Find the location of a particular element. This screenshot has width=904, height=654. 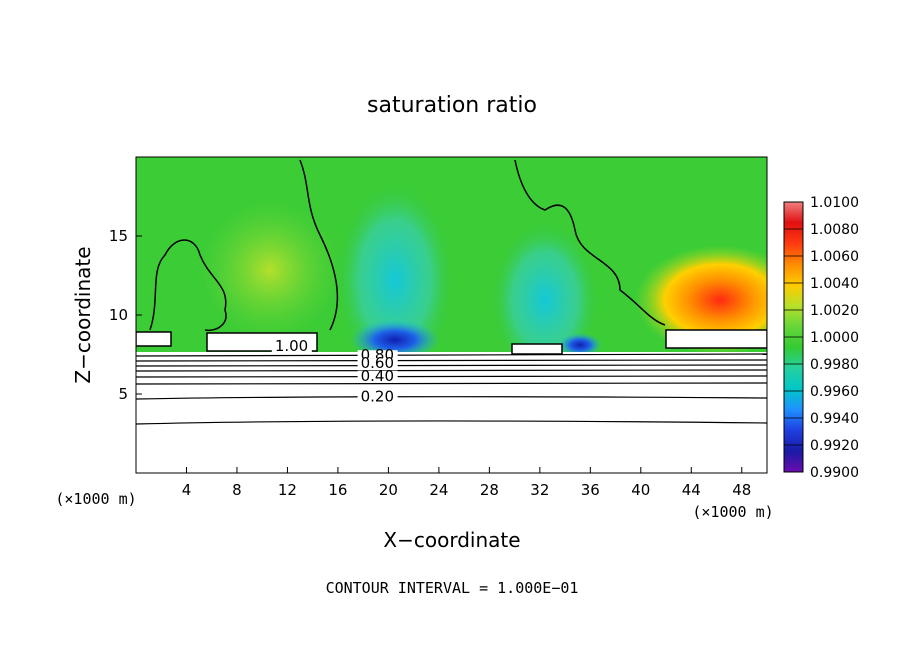

contour-lines is located at coordinates (451, 389).